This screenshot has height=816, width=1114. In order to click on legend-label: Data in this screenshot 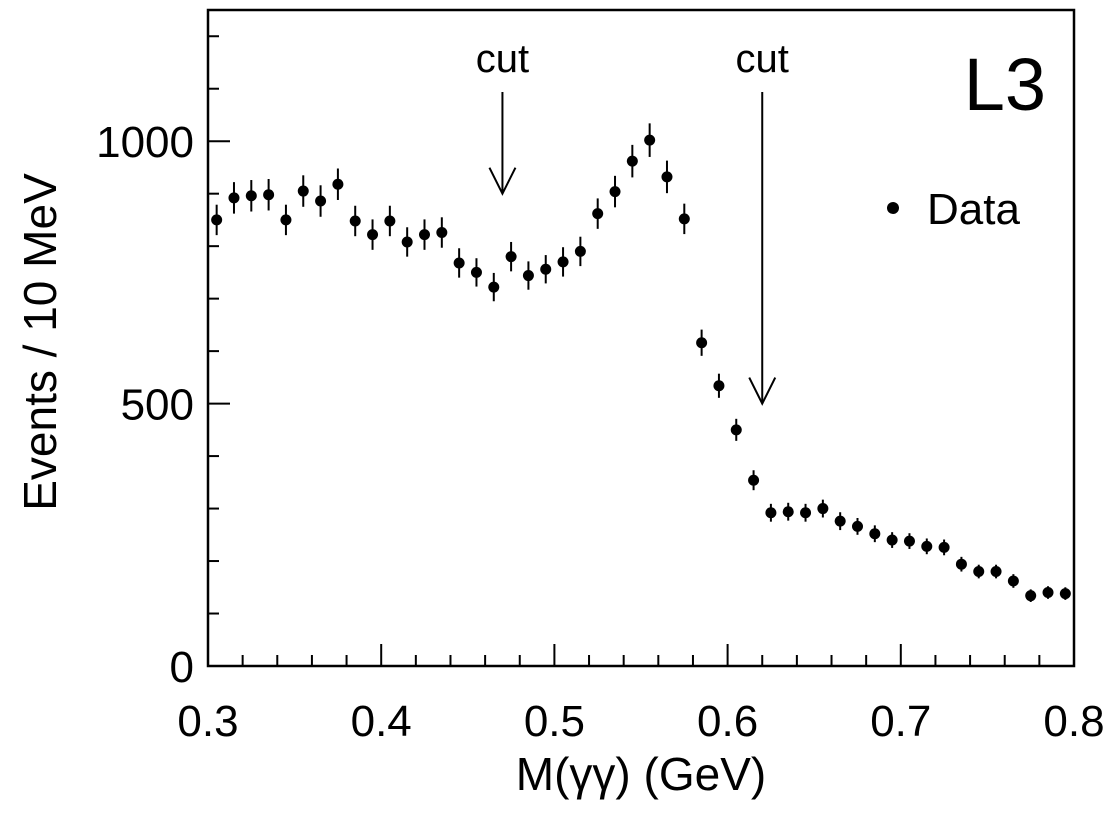, I will do `click(973, 209)`.